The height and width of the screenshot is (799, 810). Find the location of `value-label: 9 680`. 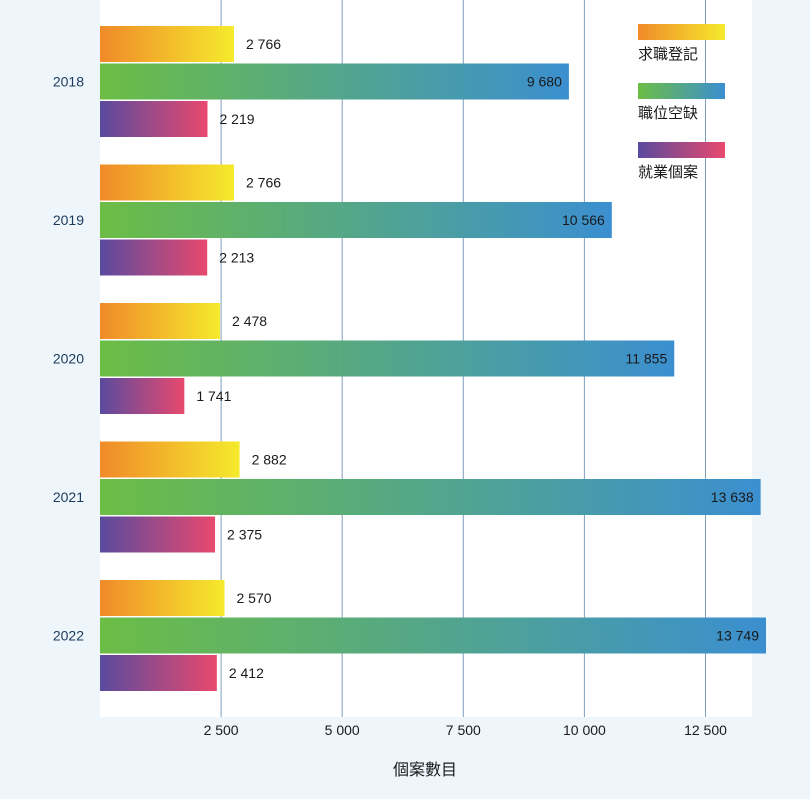

value-label: 9 680 is located at coordinates (544, 82).